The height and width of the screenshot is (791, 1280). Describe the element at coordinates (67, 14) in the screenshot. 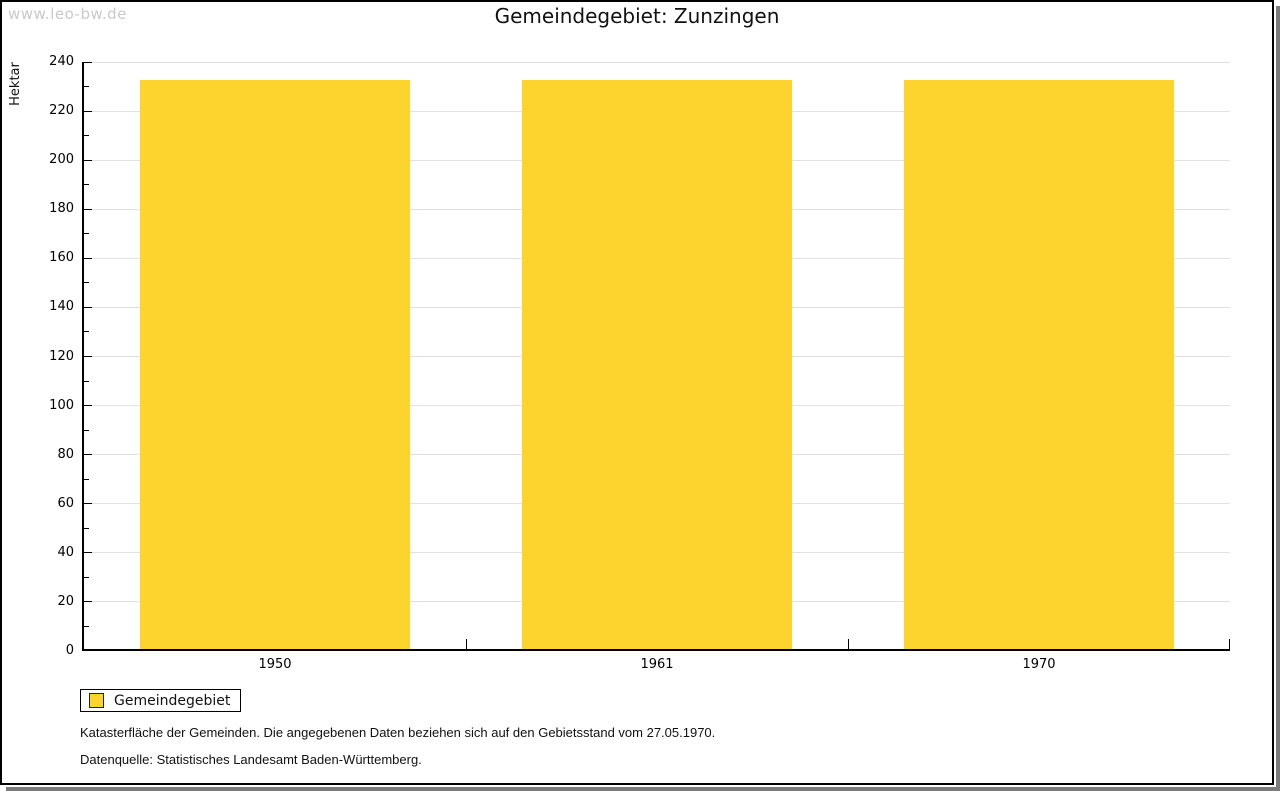

I see `watermark: www.leo-bw.de` at that location.